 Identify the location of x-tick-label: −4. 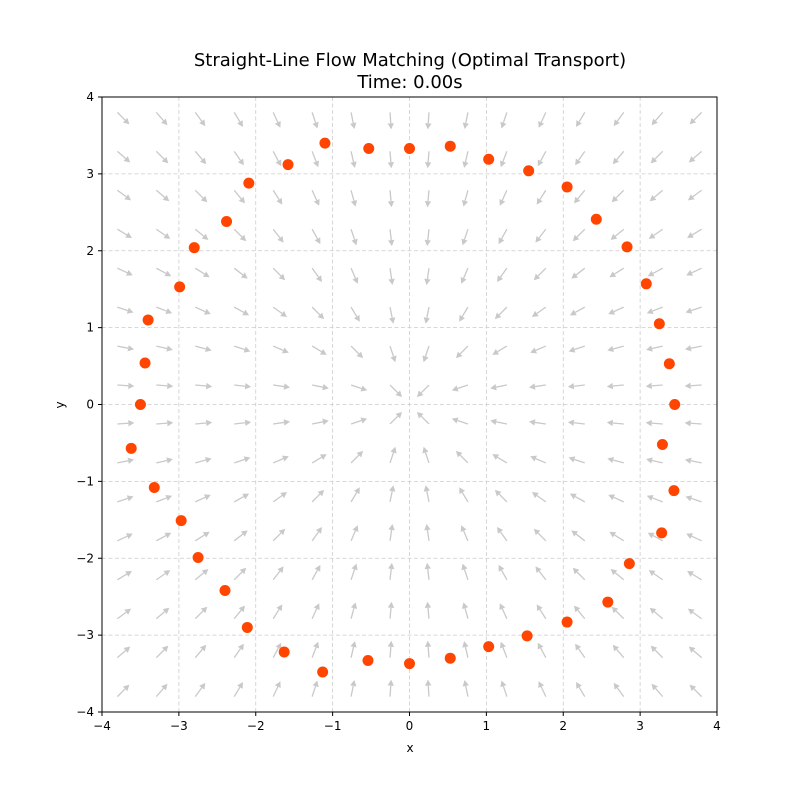
(102, 726).